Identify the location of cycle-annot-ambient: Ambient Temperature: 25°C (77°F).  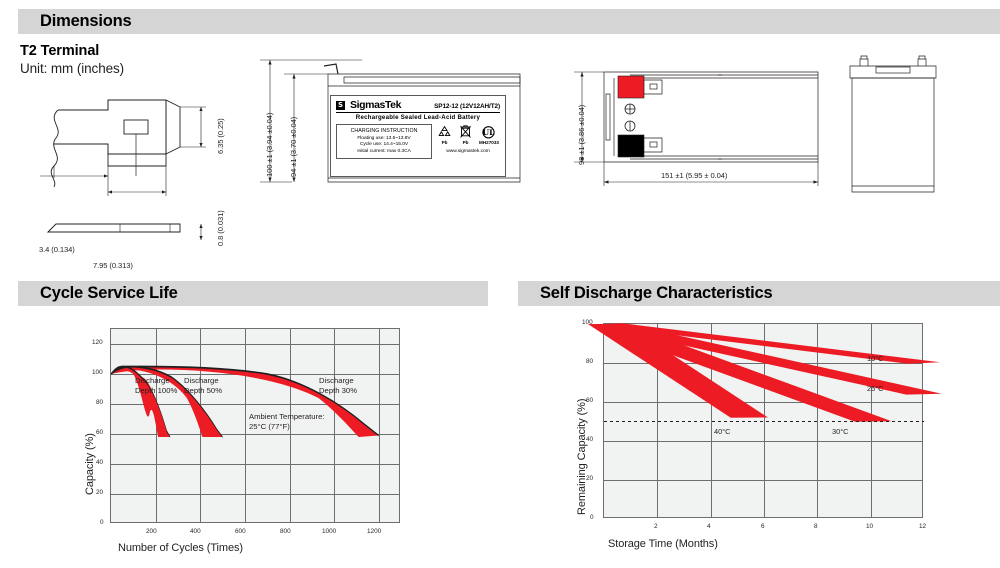
(287, 422).